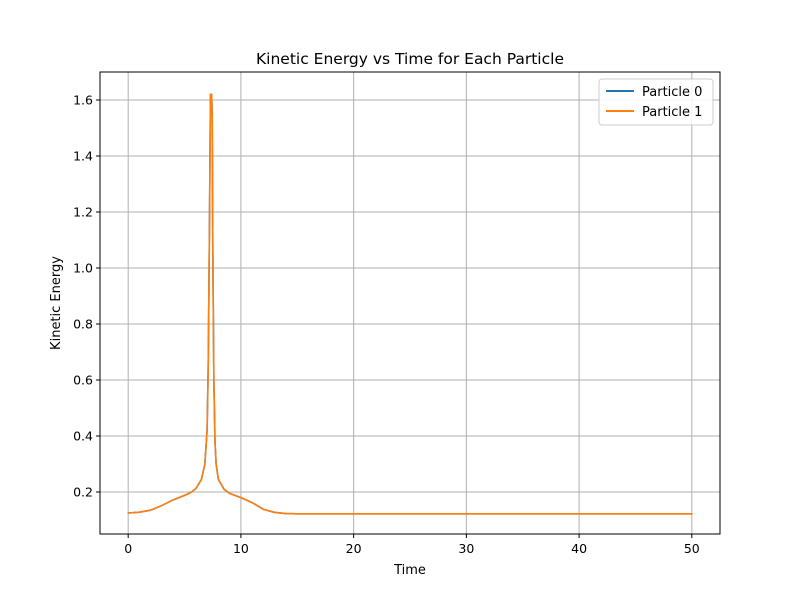 Image resolution: width=800 pixels, height=600 pixels. I want to click on x-tick-label: 40, so click(579, 548).